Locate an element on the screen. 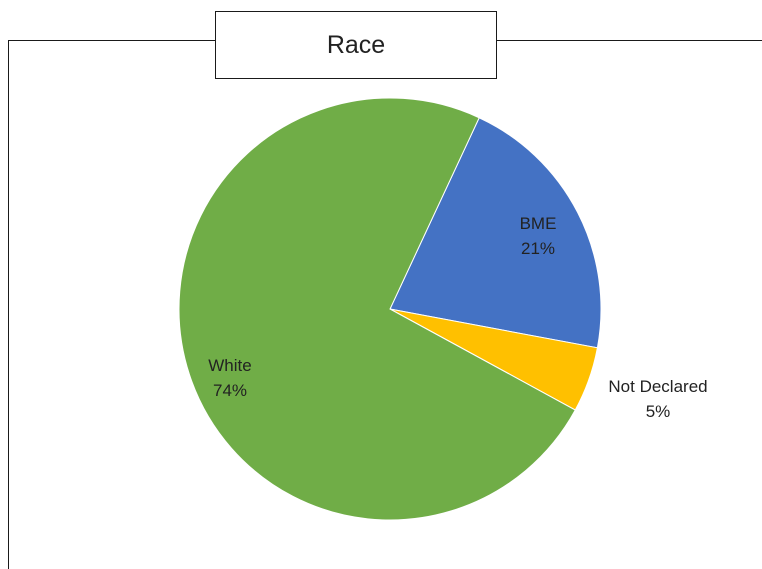 This screenshot has height=569, width=762. slice-category-white: White is located at coordinates (230, 365).